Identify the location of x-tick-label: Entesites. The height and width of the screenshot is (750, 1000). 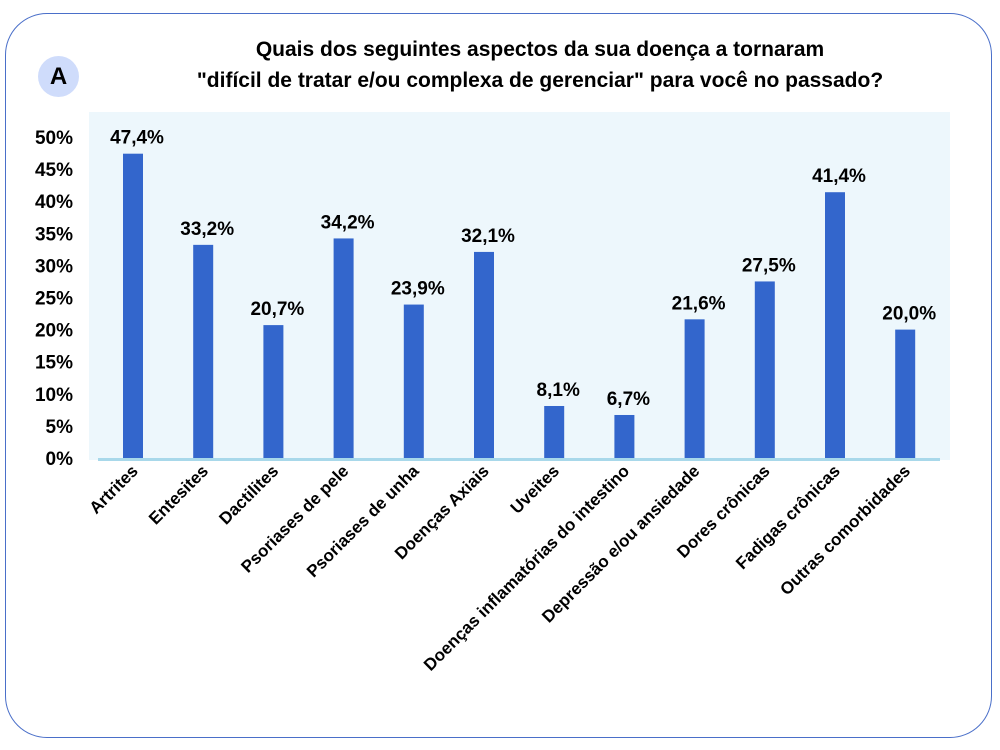
(178, 494).